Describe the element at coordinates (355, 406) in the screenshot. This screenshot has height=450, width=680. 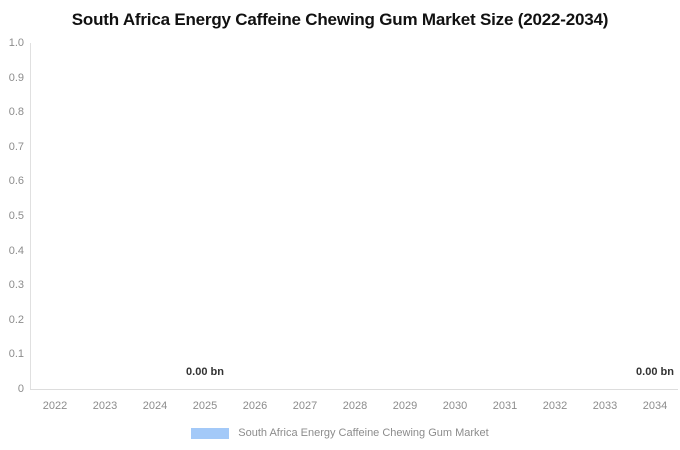
I see `x-tick-label: 2028` at that location.